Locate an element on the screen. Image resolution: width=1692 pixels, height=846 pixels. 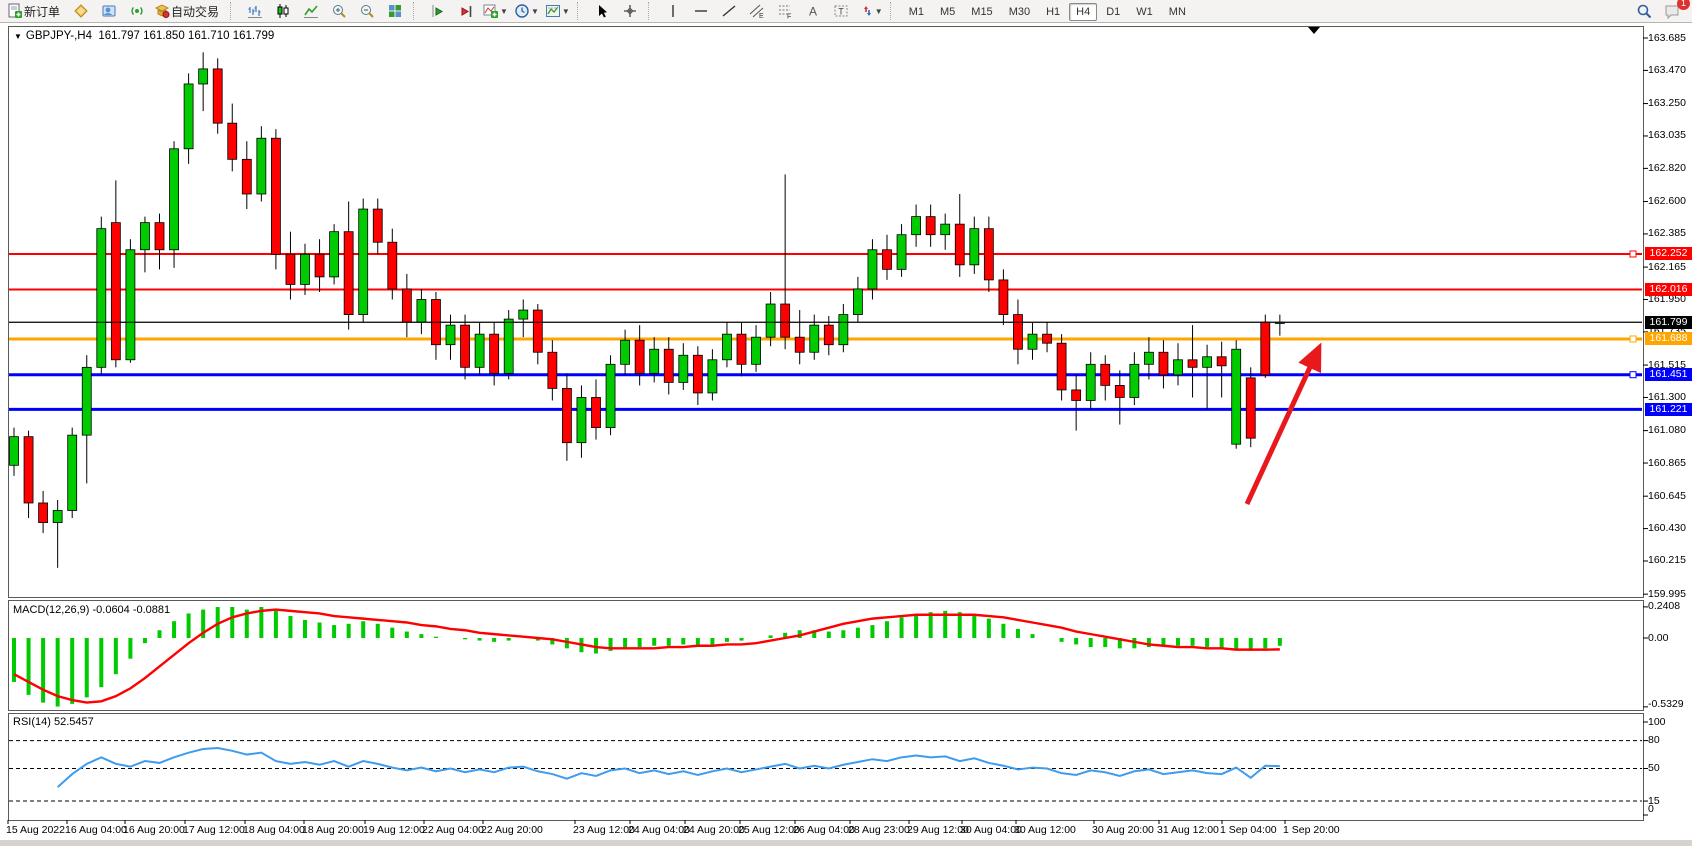
auto-scroll-button is located at coordinates (466, 11).